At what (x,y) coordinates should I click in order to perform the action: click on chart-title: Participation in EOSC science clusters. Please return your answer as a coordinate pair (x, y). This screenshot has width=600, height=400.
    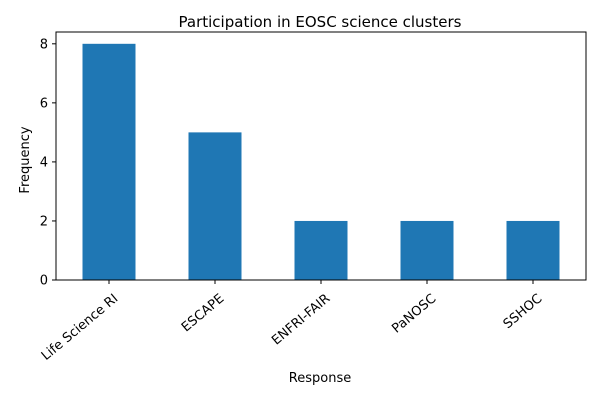
    Looking at the image, I should click on (320, 22).